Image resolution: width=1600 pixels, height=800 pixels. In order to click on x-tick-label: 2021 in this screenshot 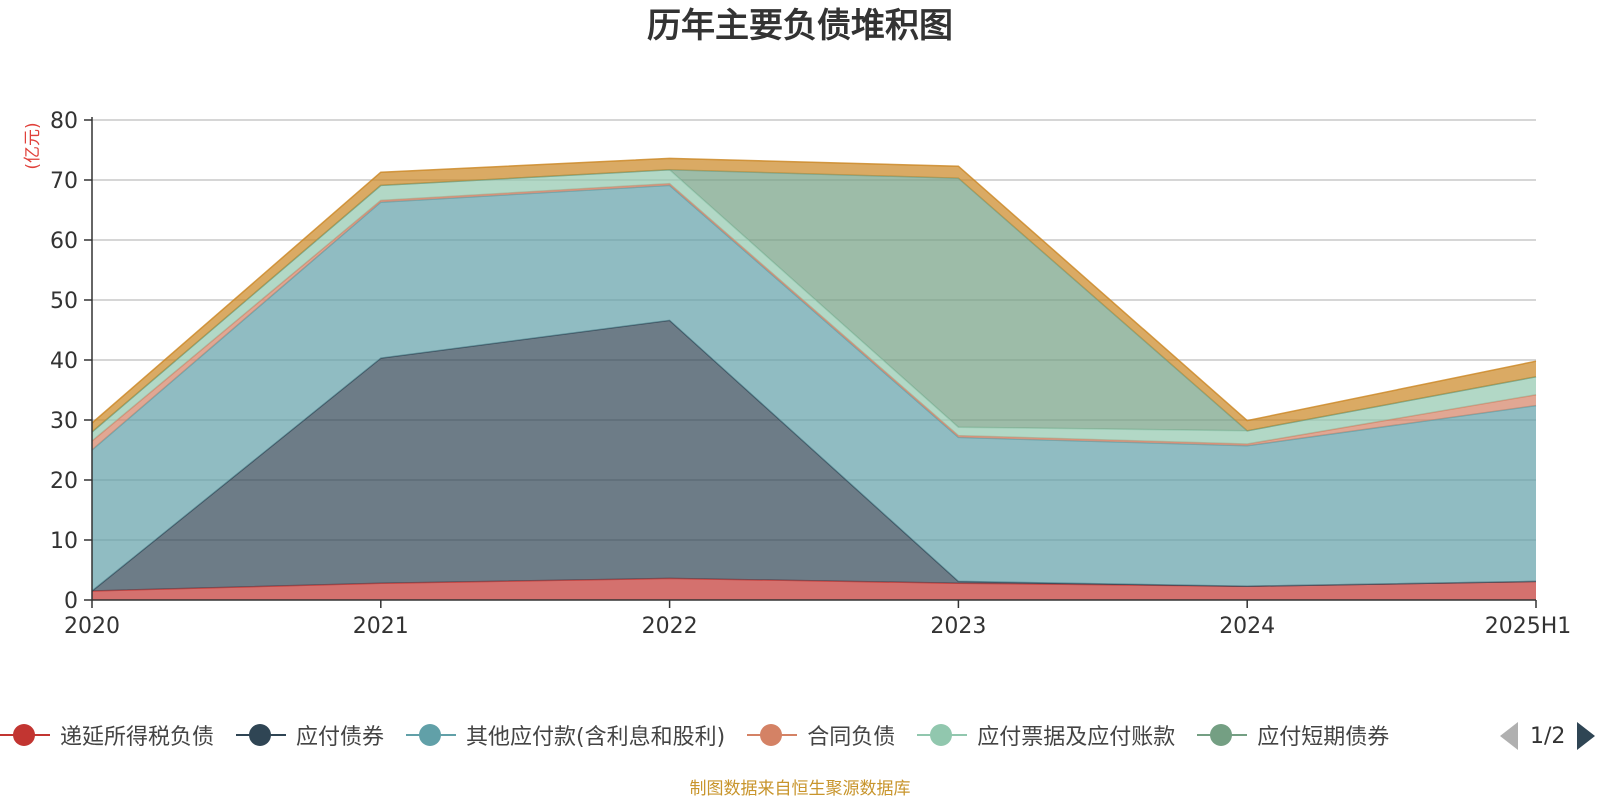, I will do `click(381, 626)`.